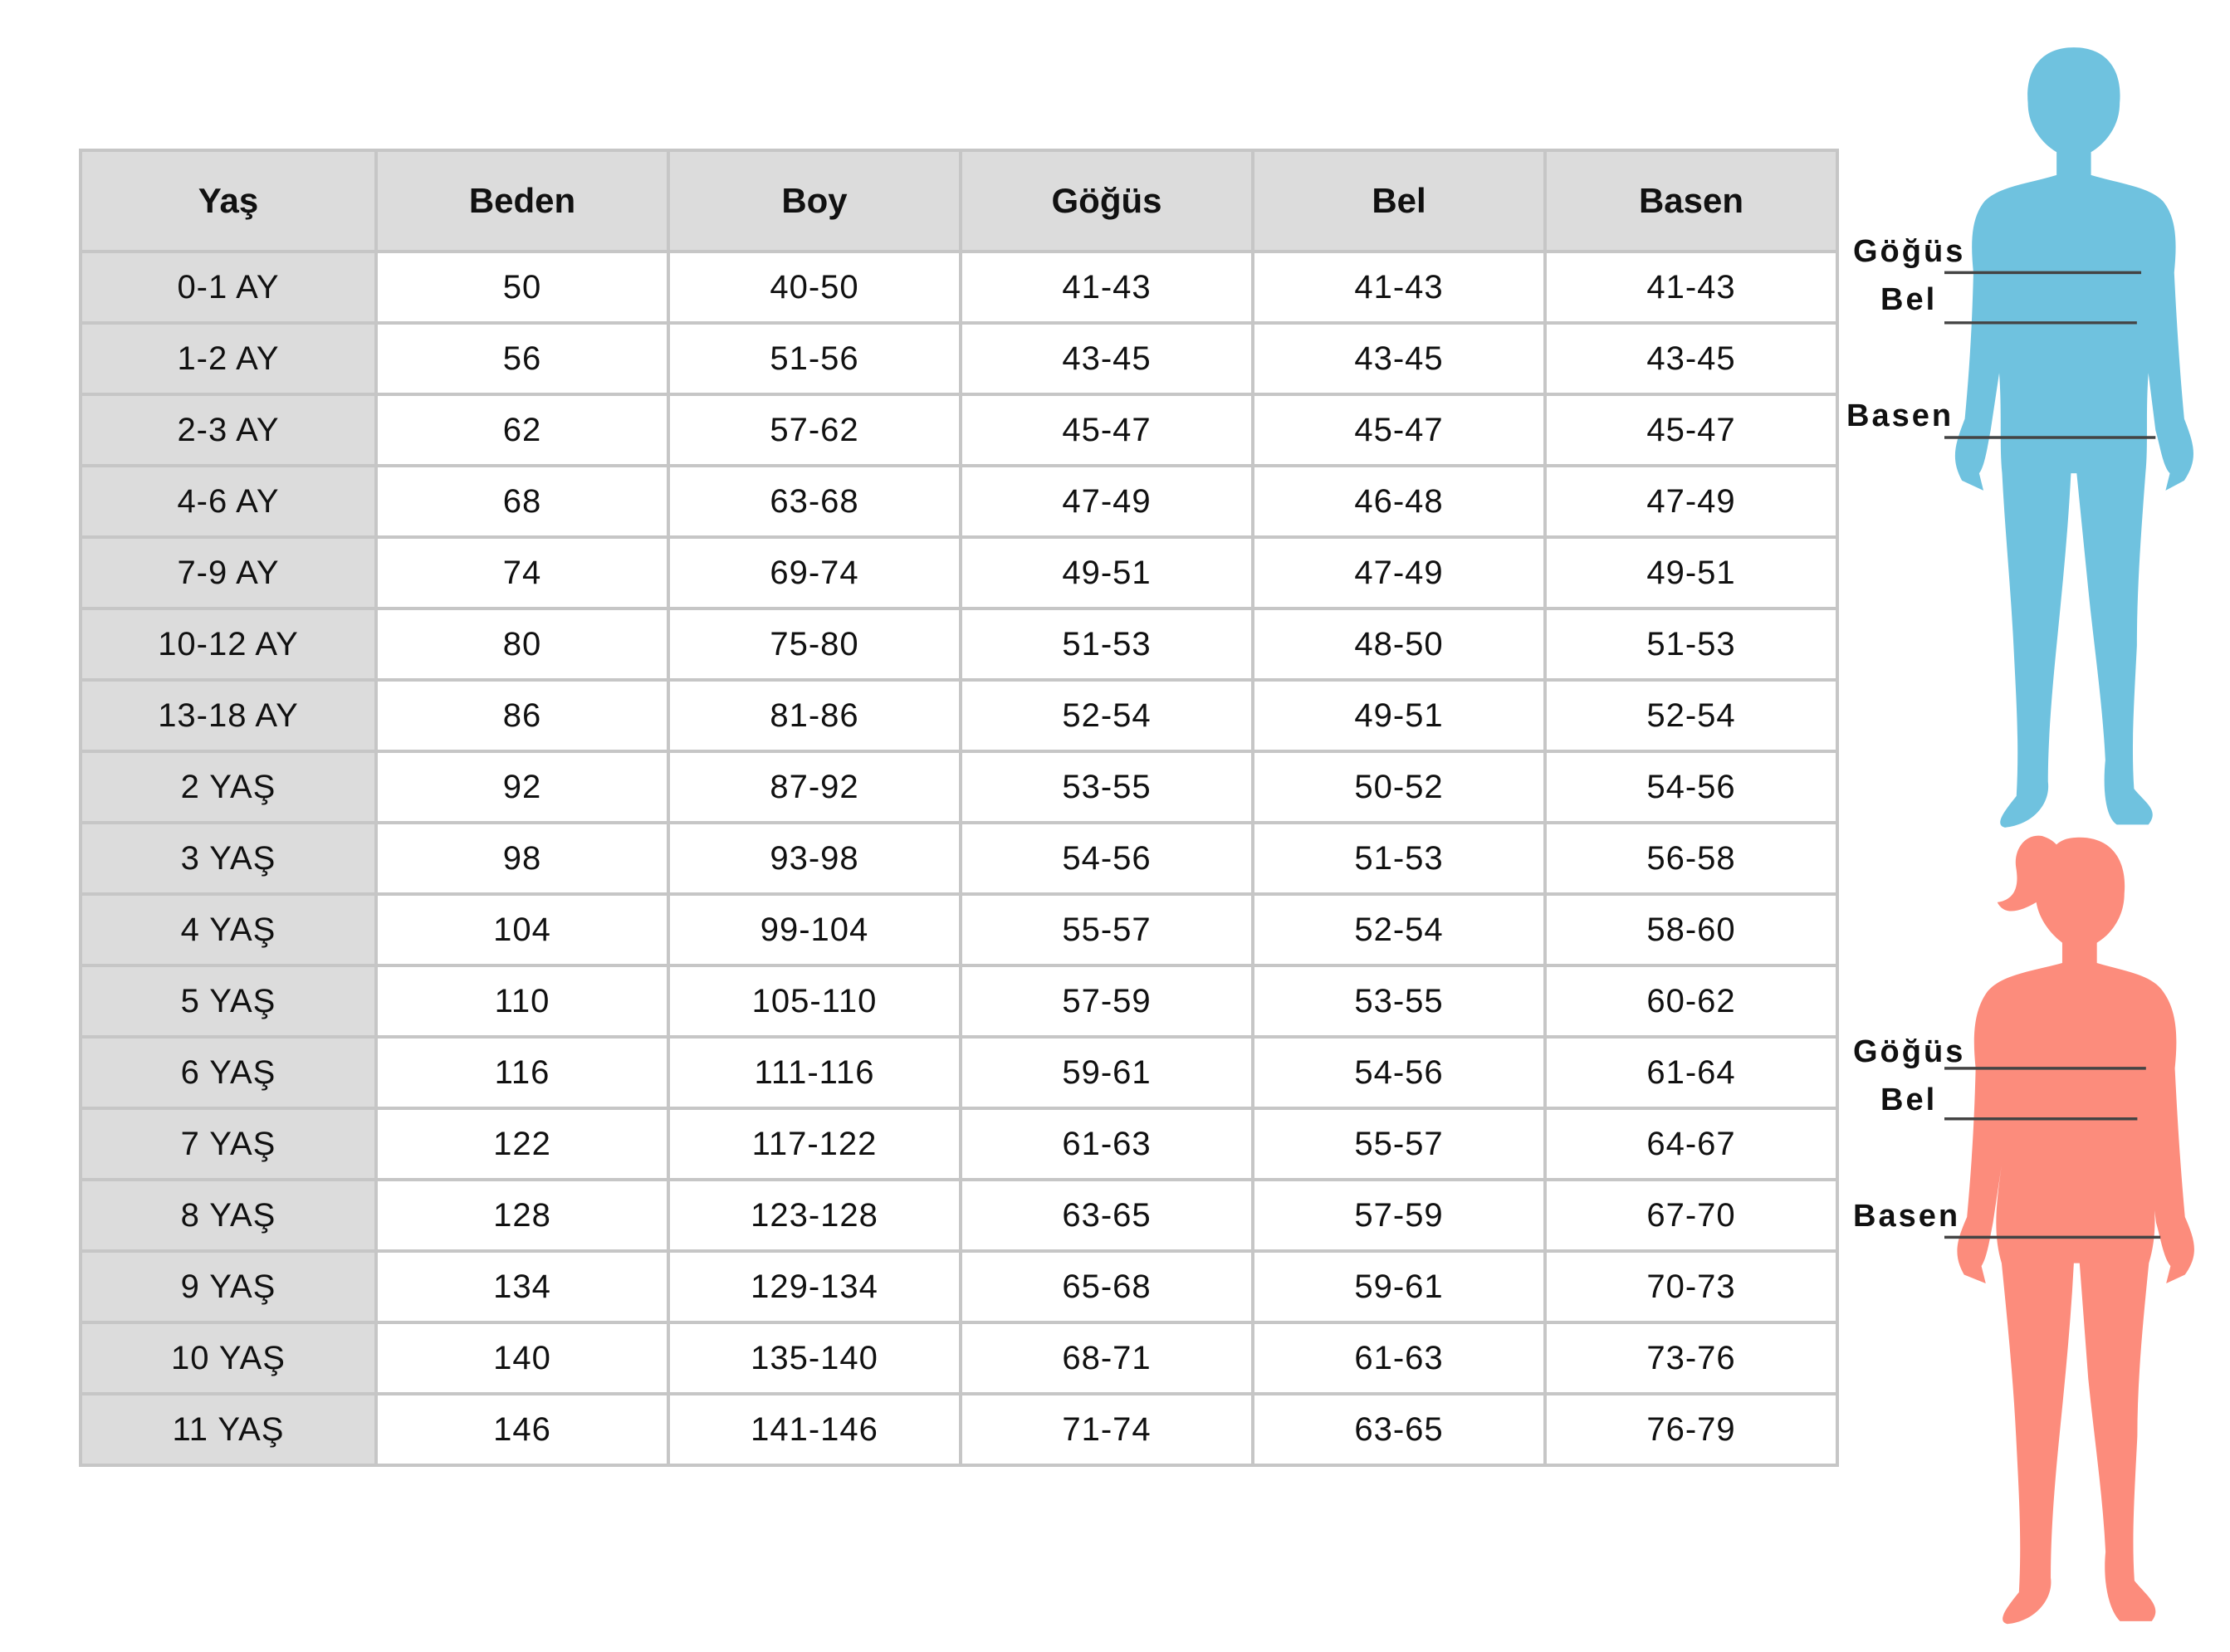  What do you see at coordinates (522, 787) in the screenshot?
I see `table-cell: 92` at bounding box center [522, 787].